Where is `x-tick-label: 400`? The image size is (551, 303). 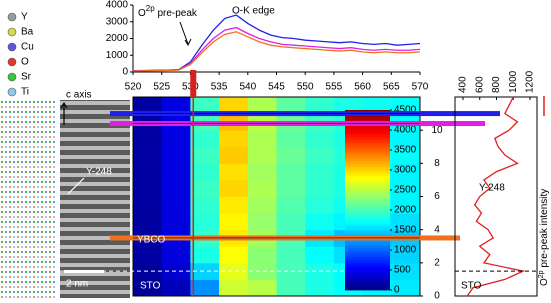
x-tick-label: 400 is located at coordinates (463, 84).